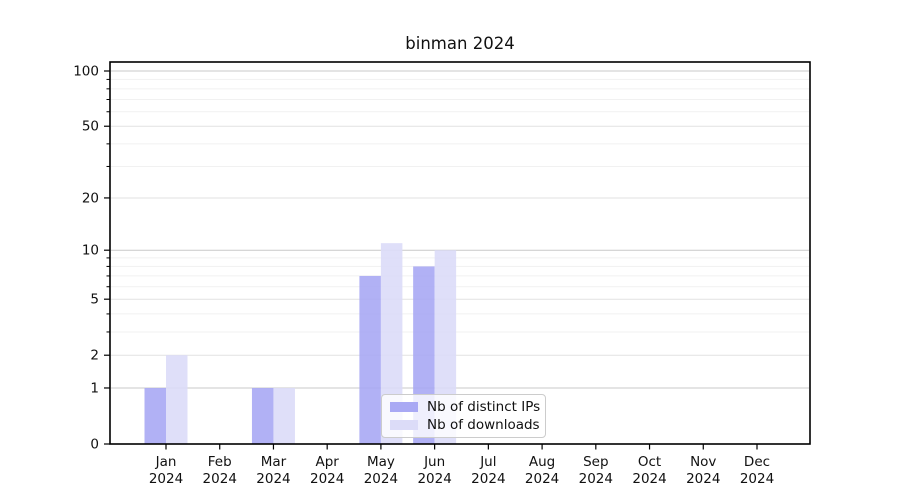 The image size is (900, 500). Describe the element at coordinates (166, 462) in the screenshot. I see `x-axis-month-label: Jan` at that location.